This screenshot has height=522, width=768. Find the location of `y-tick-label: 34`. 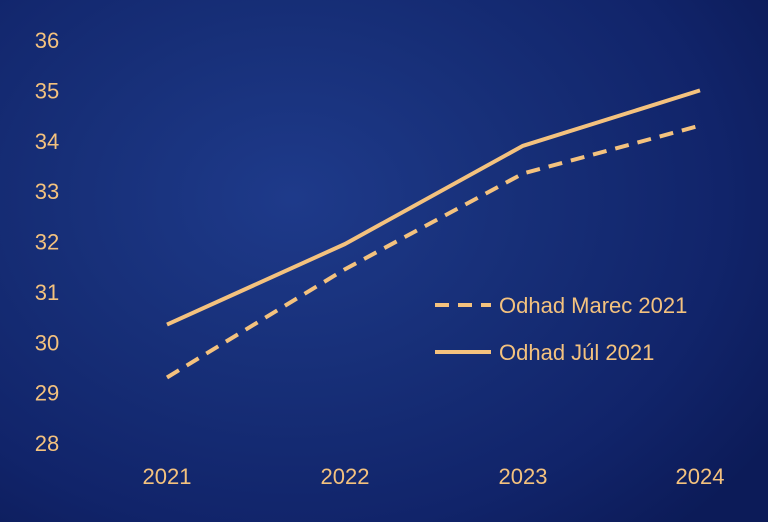

y-tick-label: 34 is located at coordinates (47, 141).